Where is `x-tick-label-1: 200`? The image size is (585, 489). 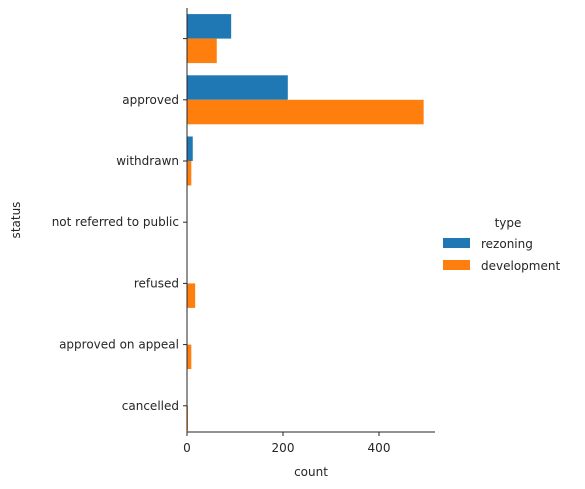
x-tick-label-1: 200 is located at coordinates (283, 448).